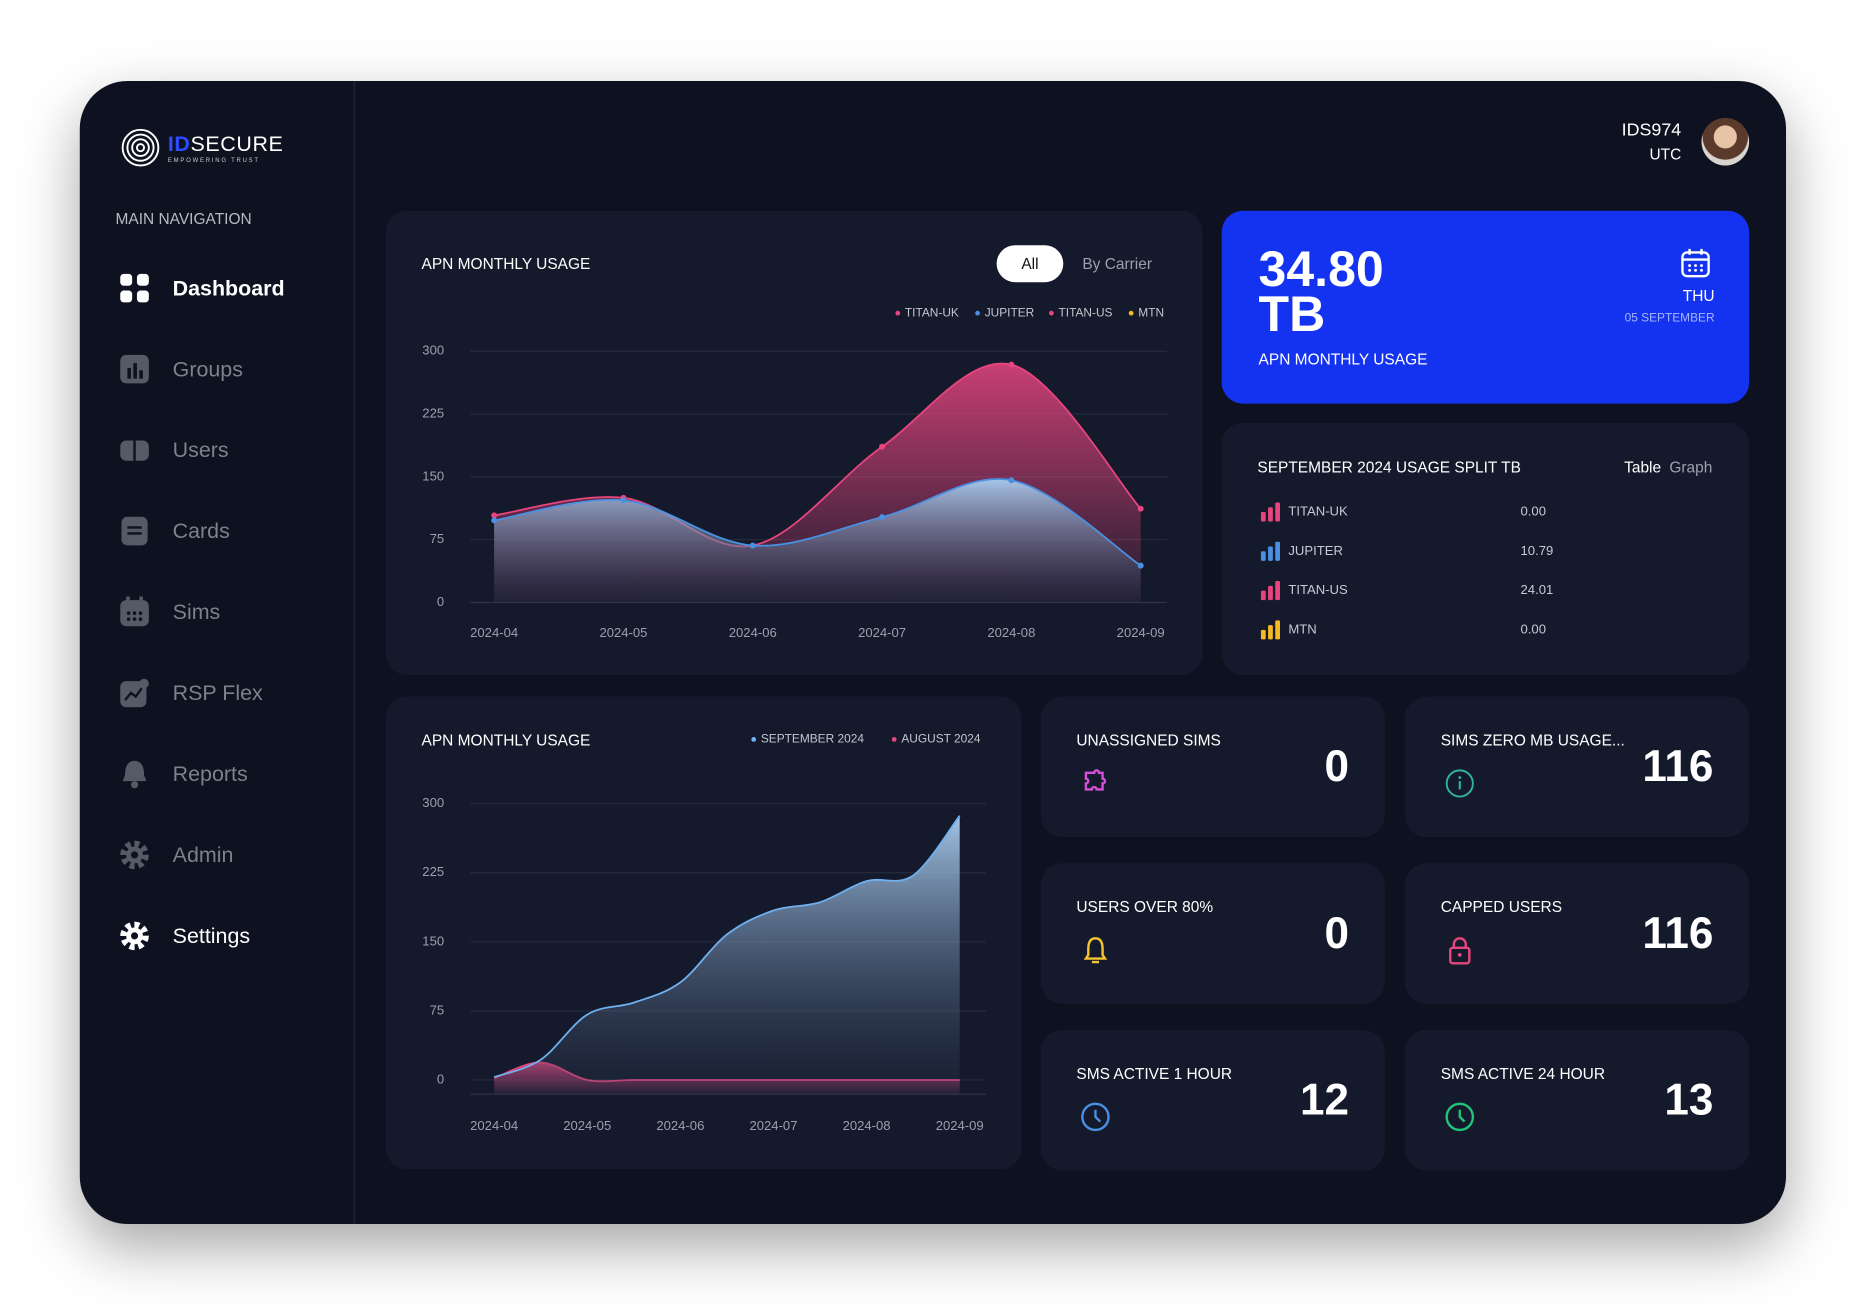  What do you see at coordinates (1212, 767) in the screenshot?
I see `stat-card: UNASSIGNED SIMS 0` at bounding box center [1212, 767].